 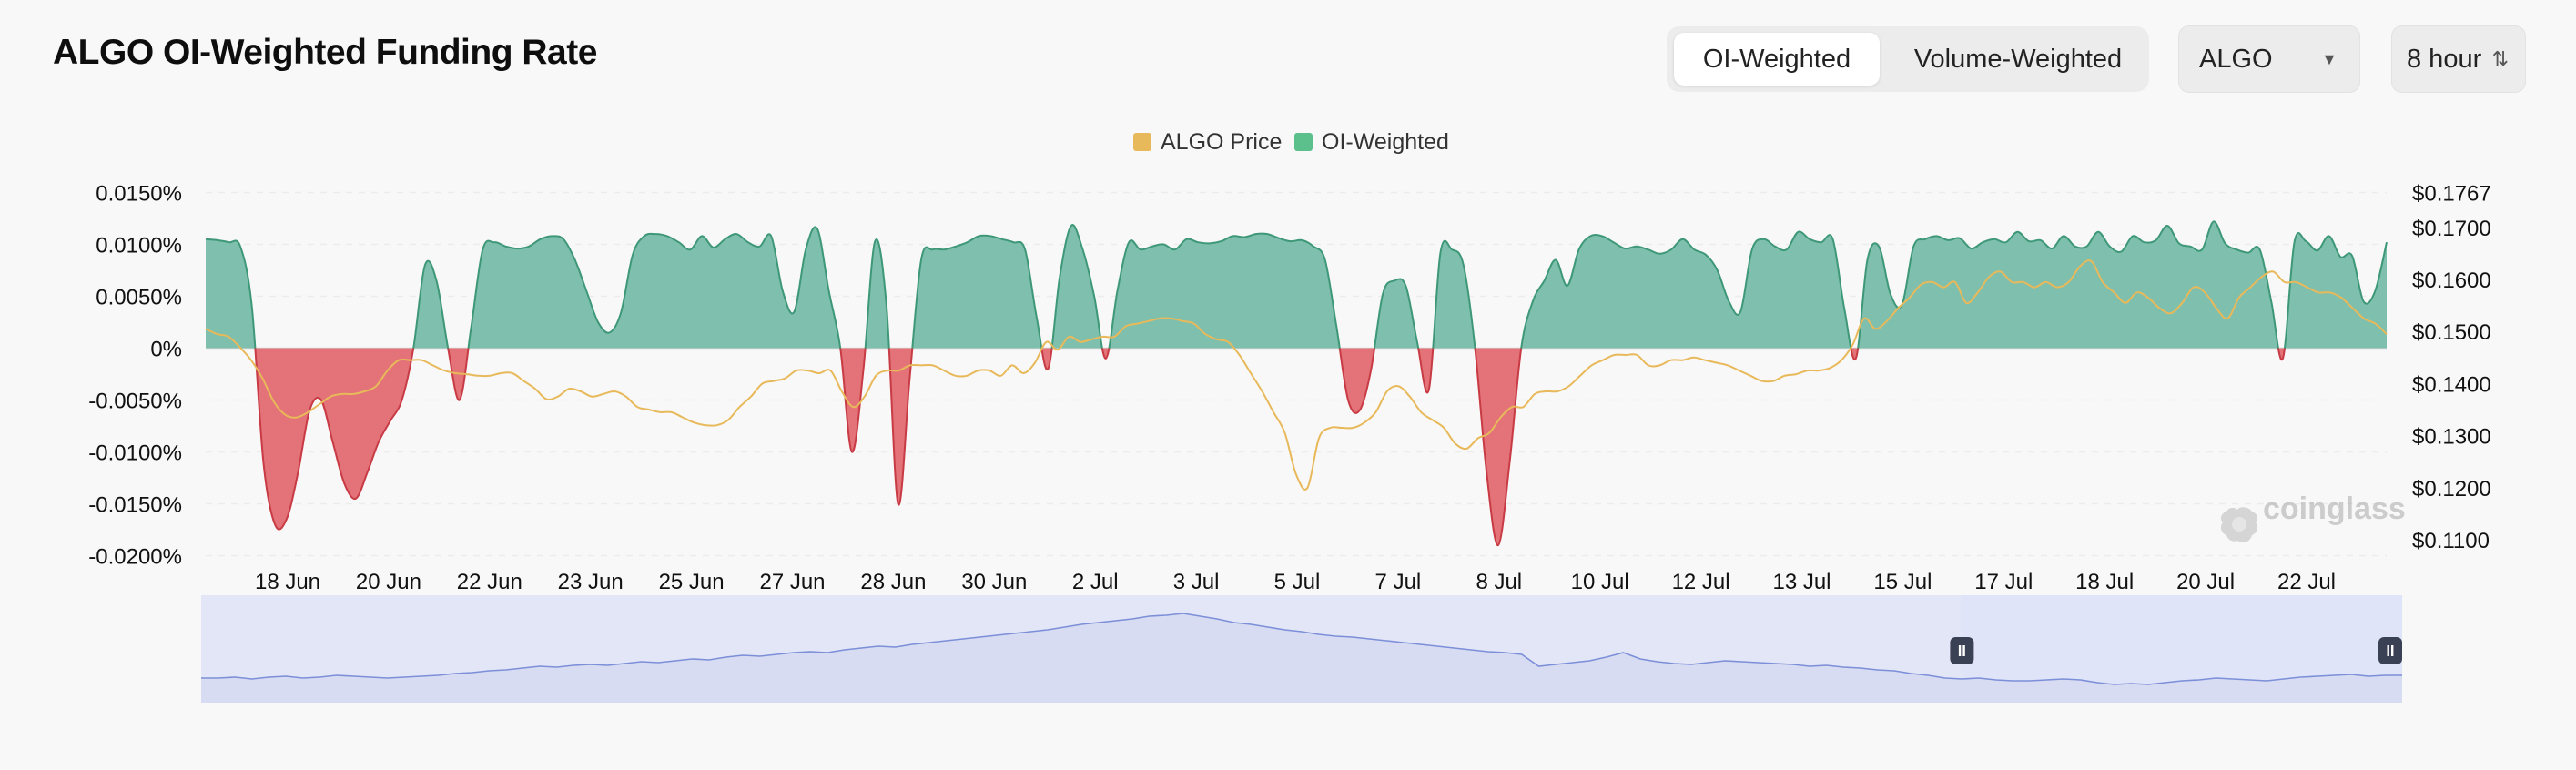 What do you see at coordinates (2451, 229) in the screenshot?
I see `y-right-tick-label: $0.1700` at bounding box center [2451, 229].